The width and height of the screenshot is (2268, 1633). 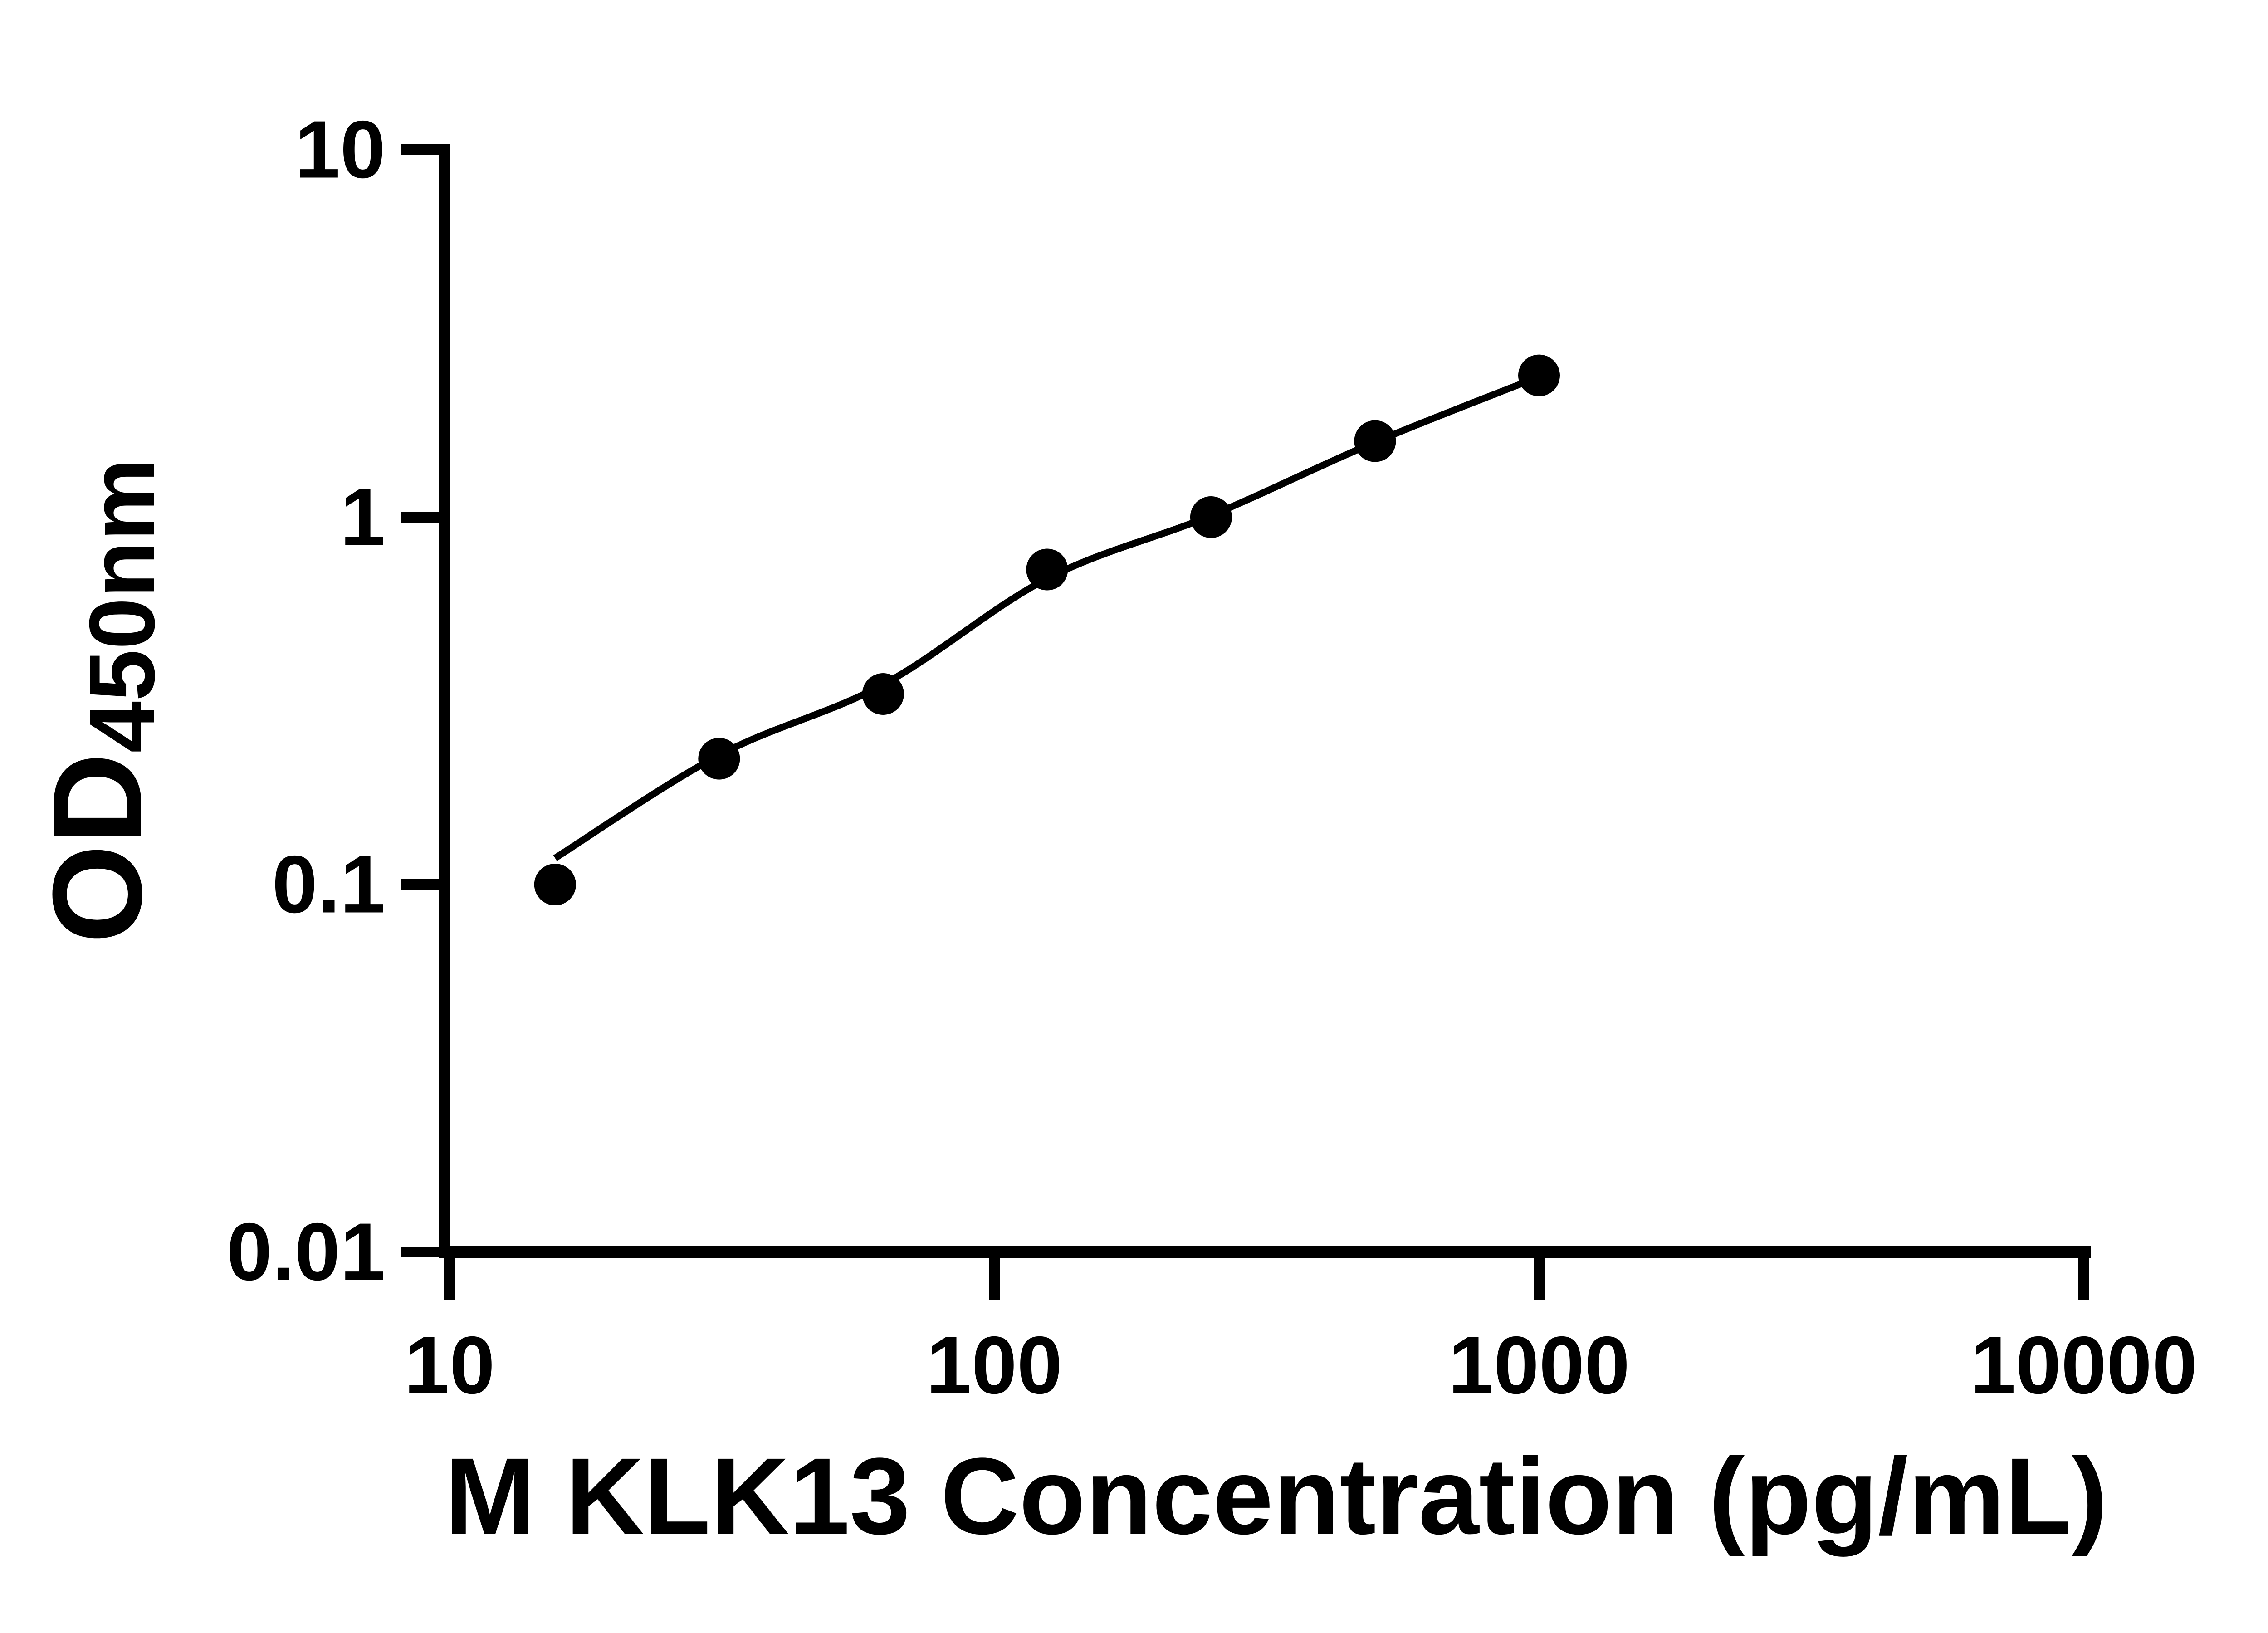 What do you see at coordinates (2084, 1365) in the screenshot?
I see `x-tick-label: 10000` at bounding box center [2084, 1365].